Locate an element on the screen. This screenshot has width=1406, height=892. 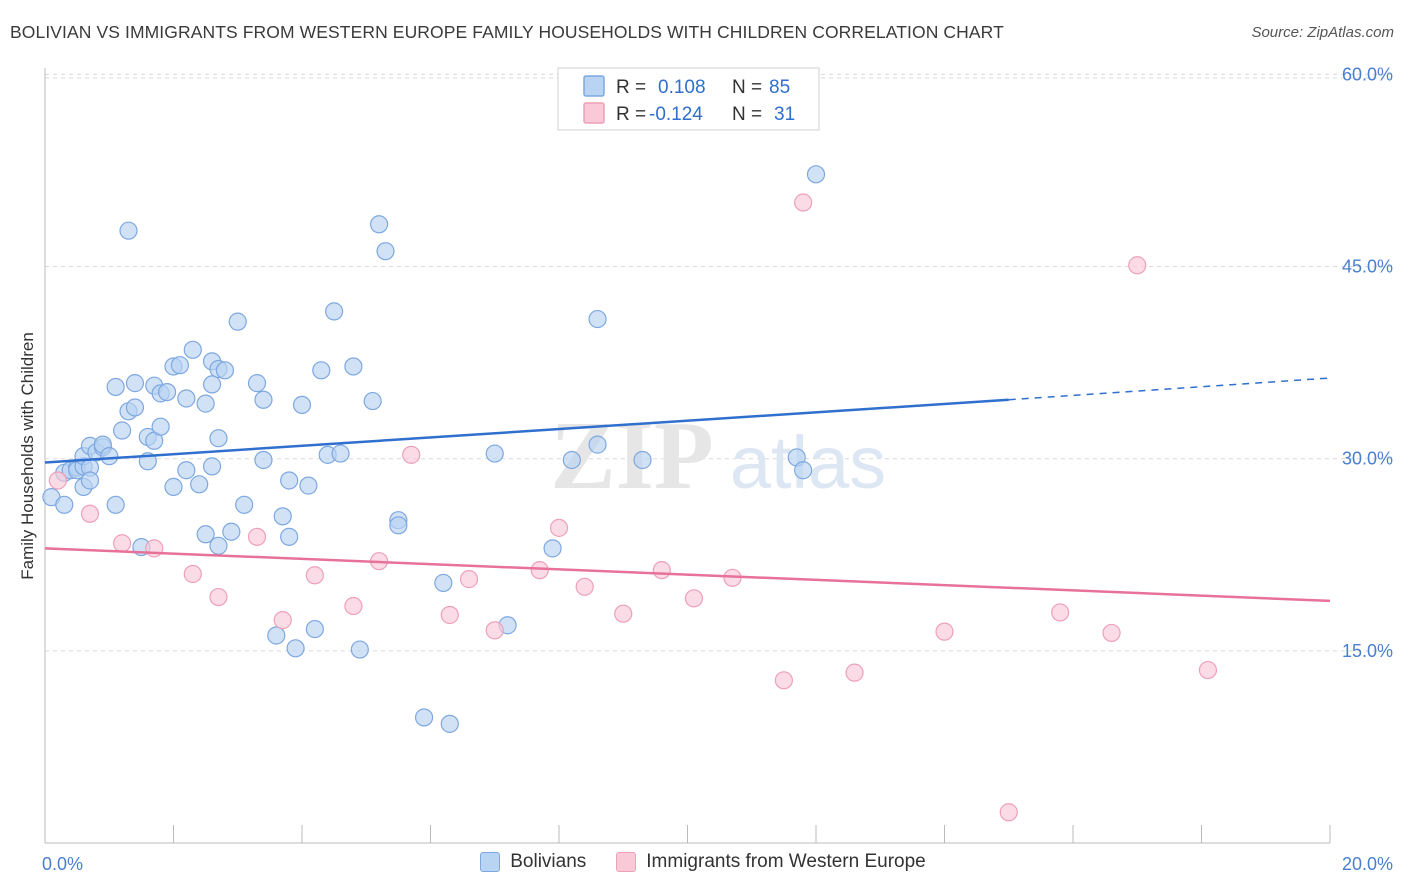
y-tick-label: 60.0% is located at coordinates (1367, 74).